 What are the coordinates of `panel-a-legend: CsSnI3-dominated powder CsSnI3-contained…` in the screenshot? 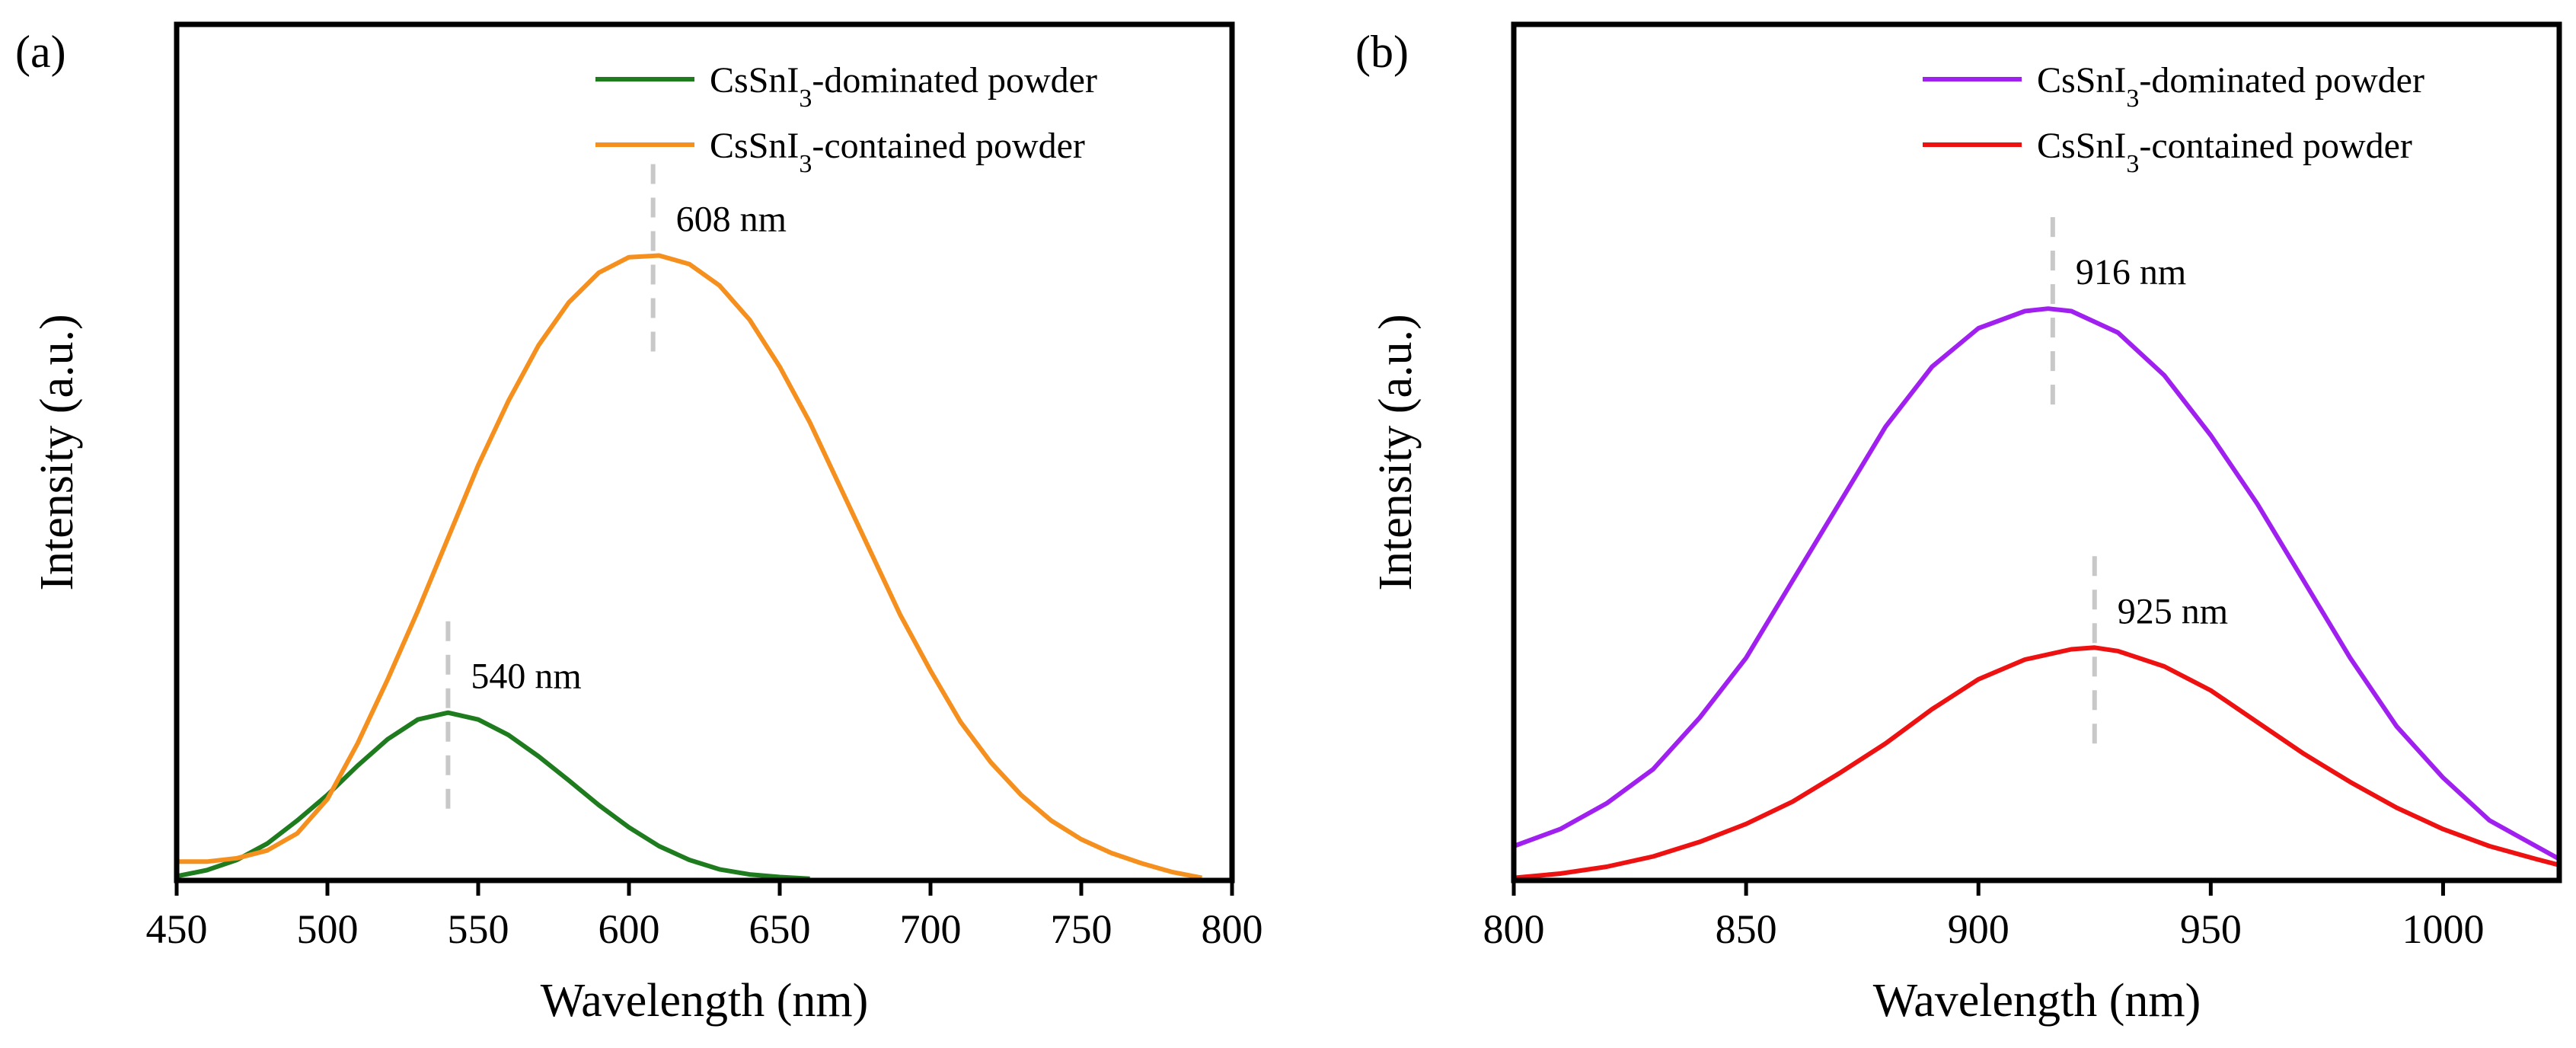 It's located at (846, 119).